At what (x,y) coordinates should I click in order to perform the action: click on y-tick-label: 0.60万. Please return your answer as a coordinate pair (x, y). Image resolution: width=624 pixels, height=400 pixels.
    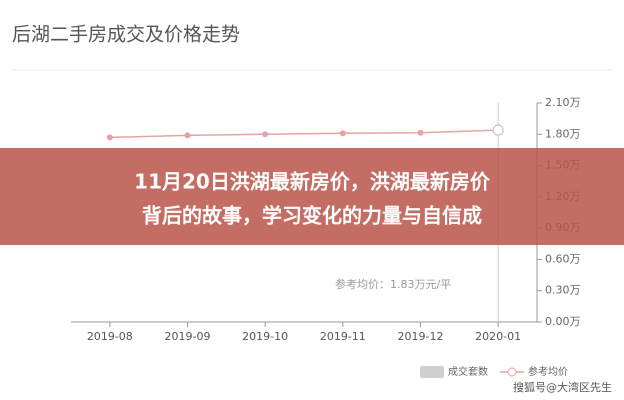
    Looking at the image, I should click on (563, 258).